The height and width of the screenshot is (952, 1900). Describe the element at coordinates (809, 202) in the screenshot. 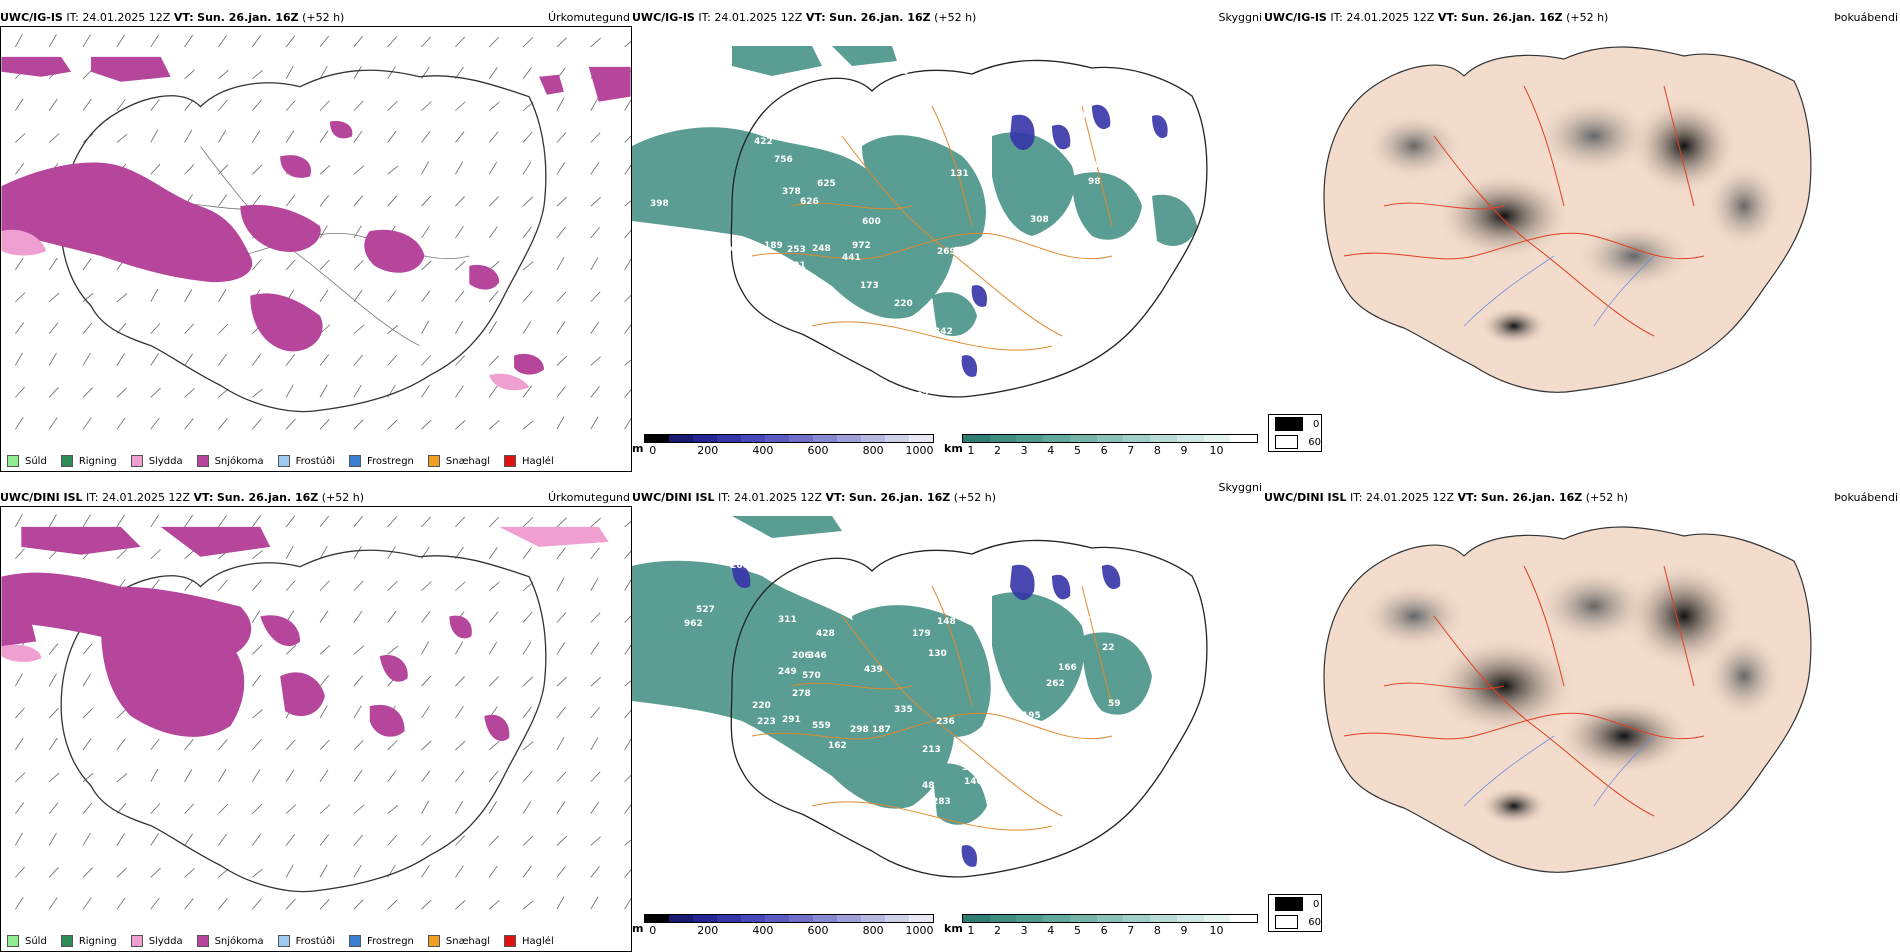

I see `vis-label: 626` at that location.